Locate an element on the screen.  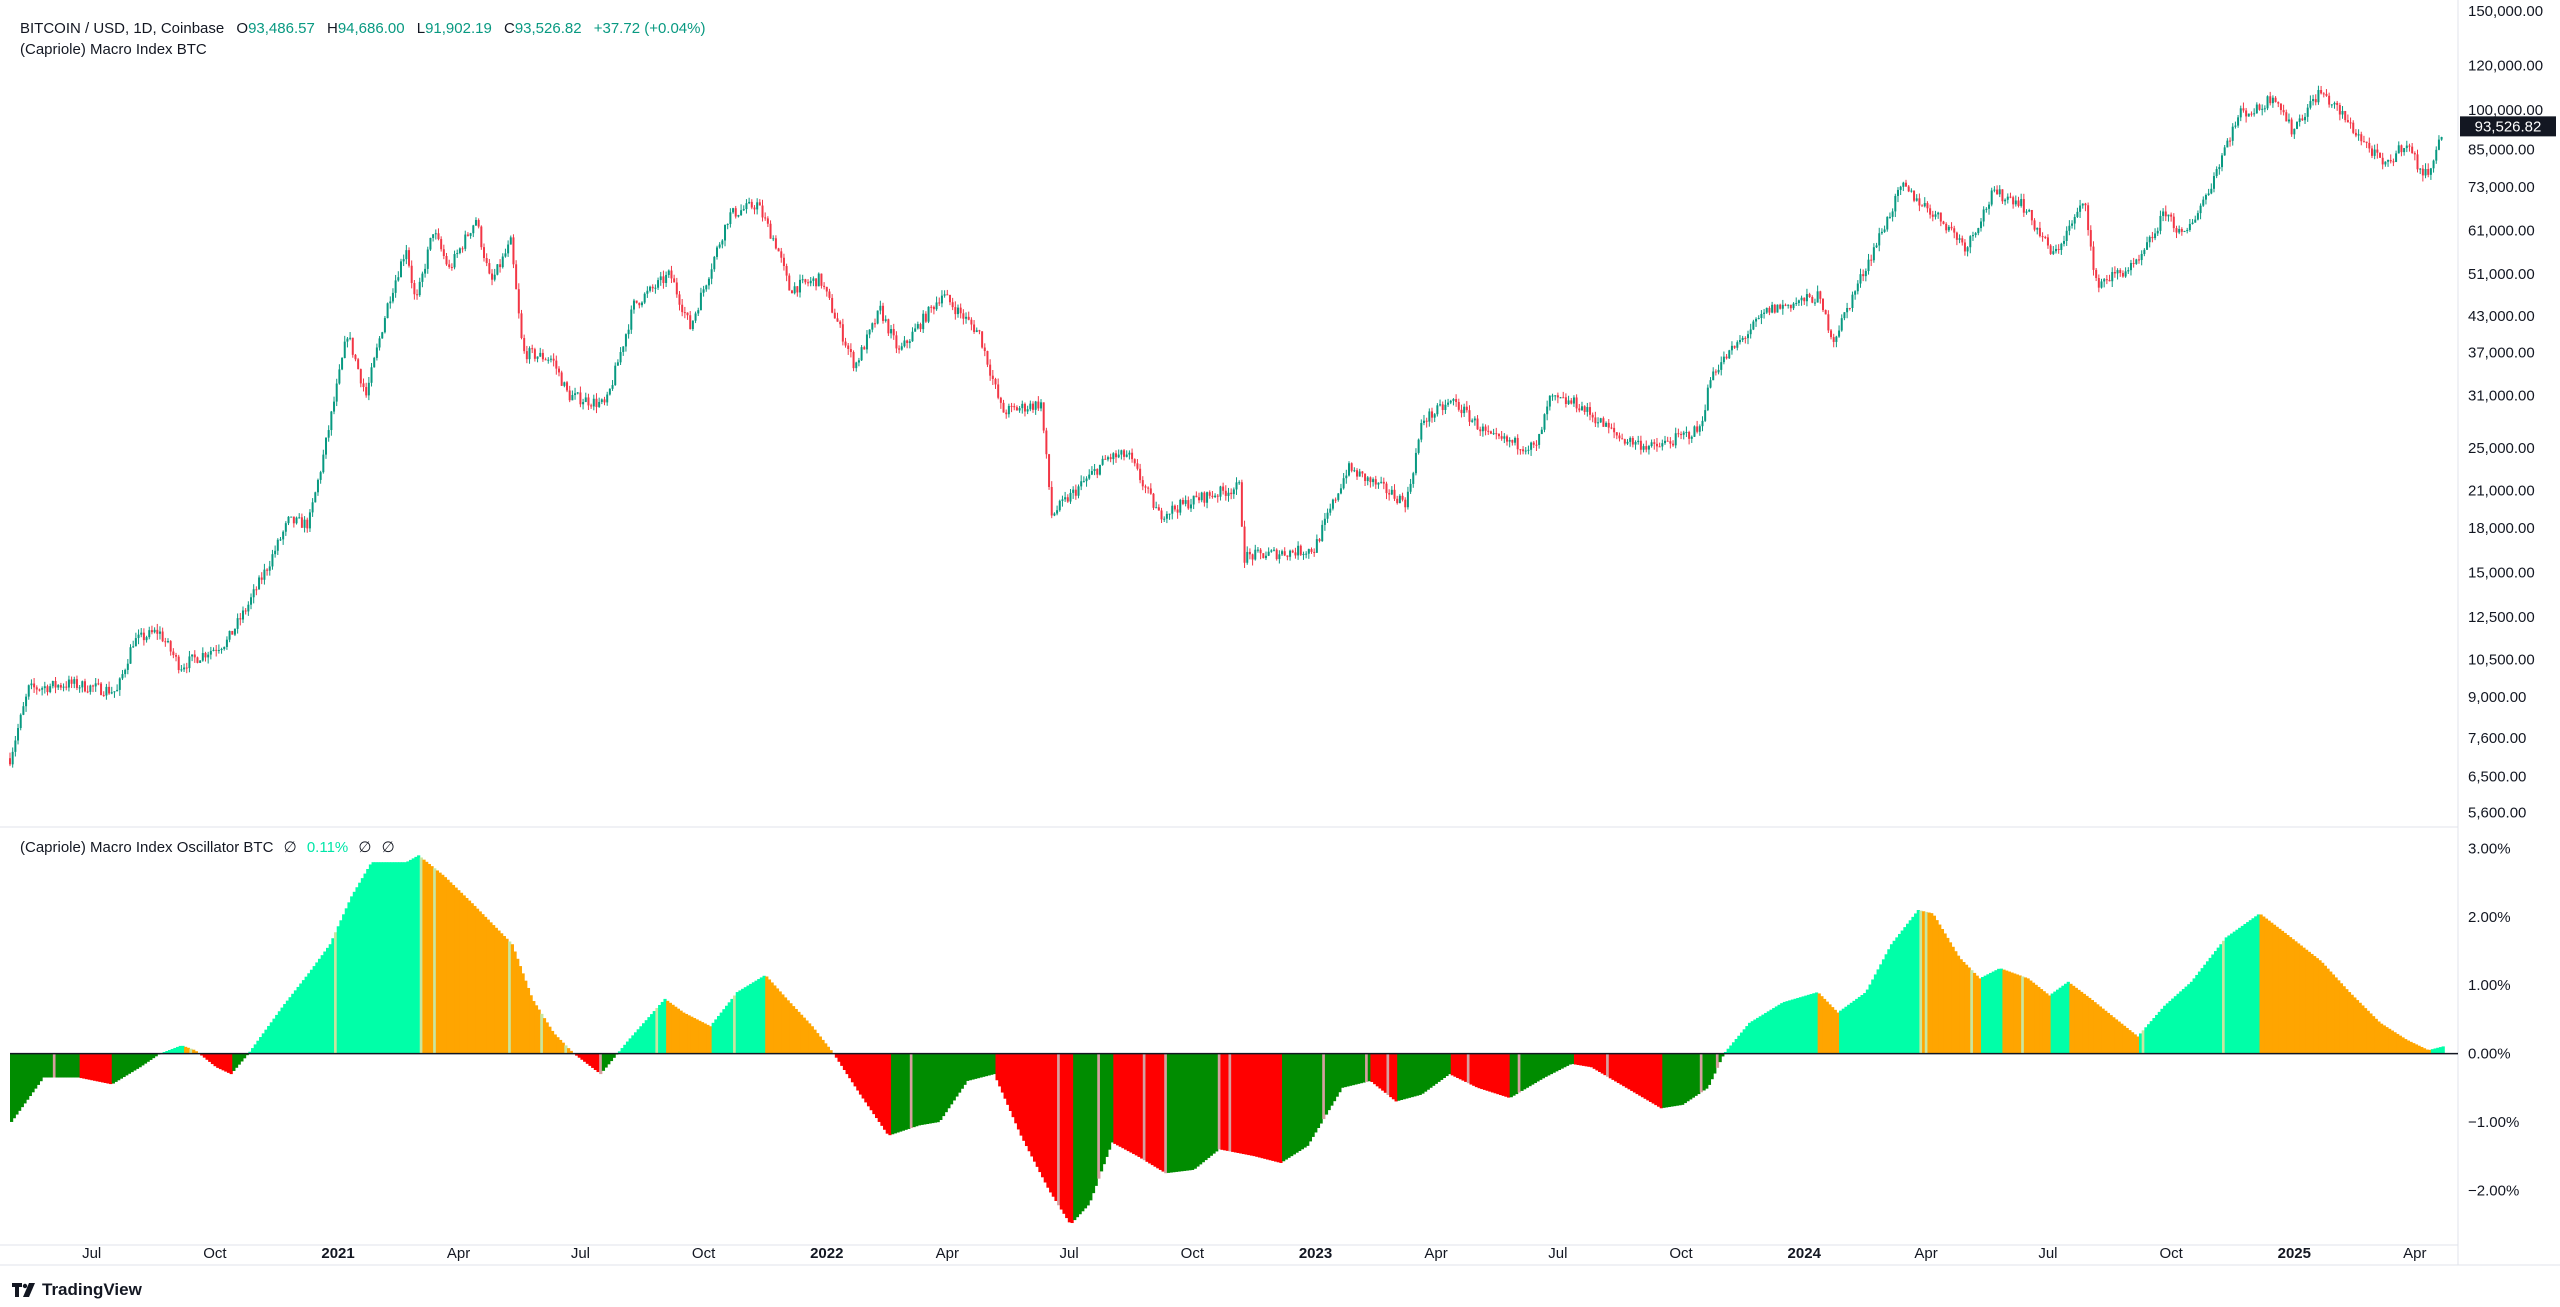
tradingview-brand: TradingView is located at coordinates (77, 1290).